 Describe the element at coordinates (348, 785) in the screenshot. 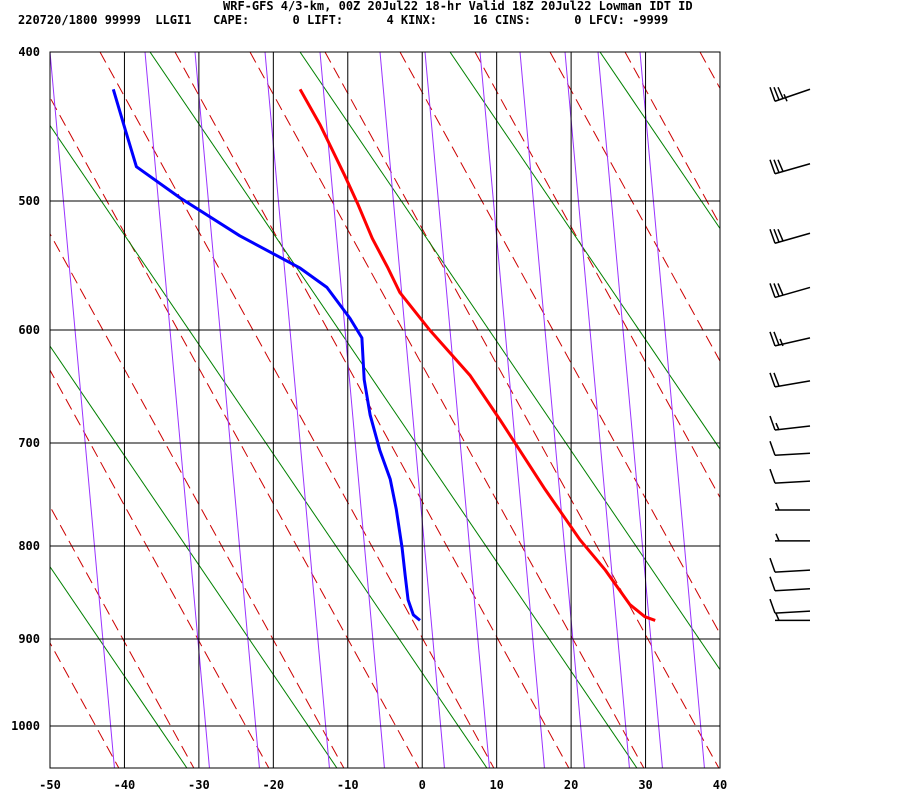

I see `x-tick-label: -10` at that location.